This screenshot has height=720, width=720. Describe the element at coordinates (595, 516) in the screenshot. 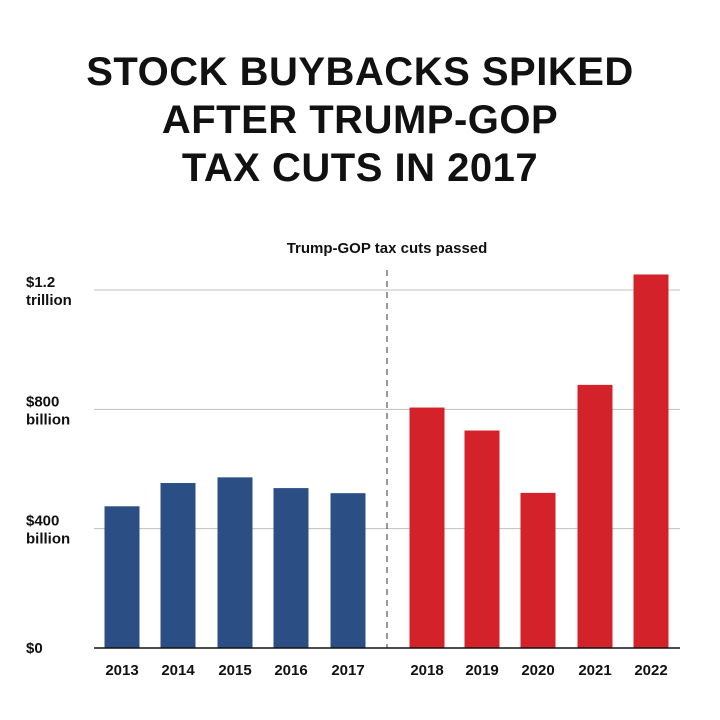

I see `bar-2021` at that location.